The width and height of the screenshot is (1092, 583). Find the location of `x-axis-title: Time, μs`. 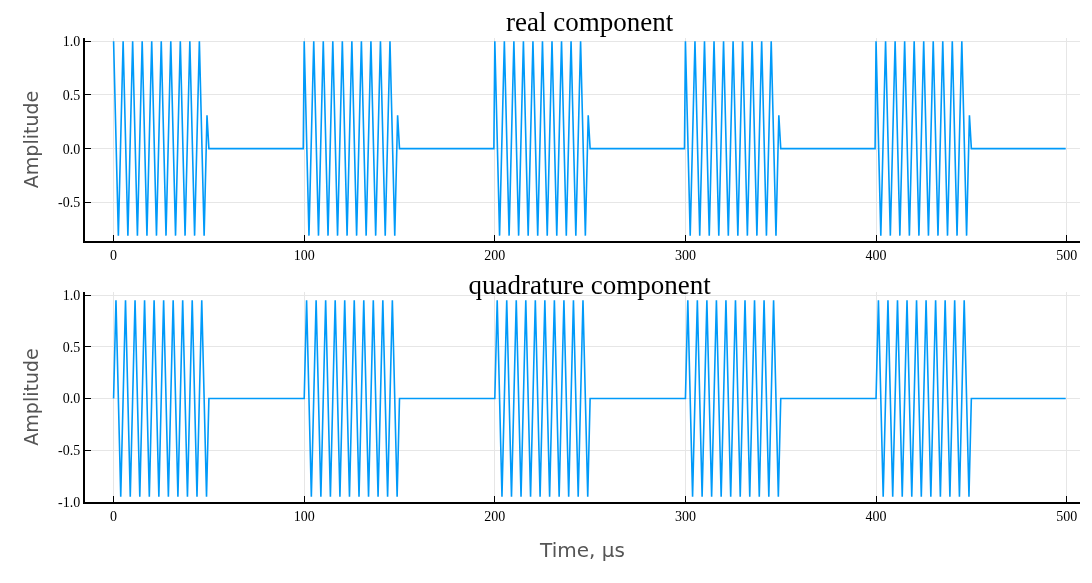

x-axis-title: Time, μs is located at coordinates (582, 549).